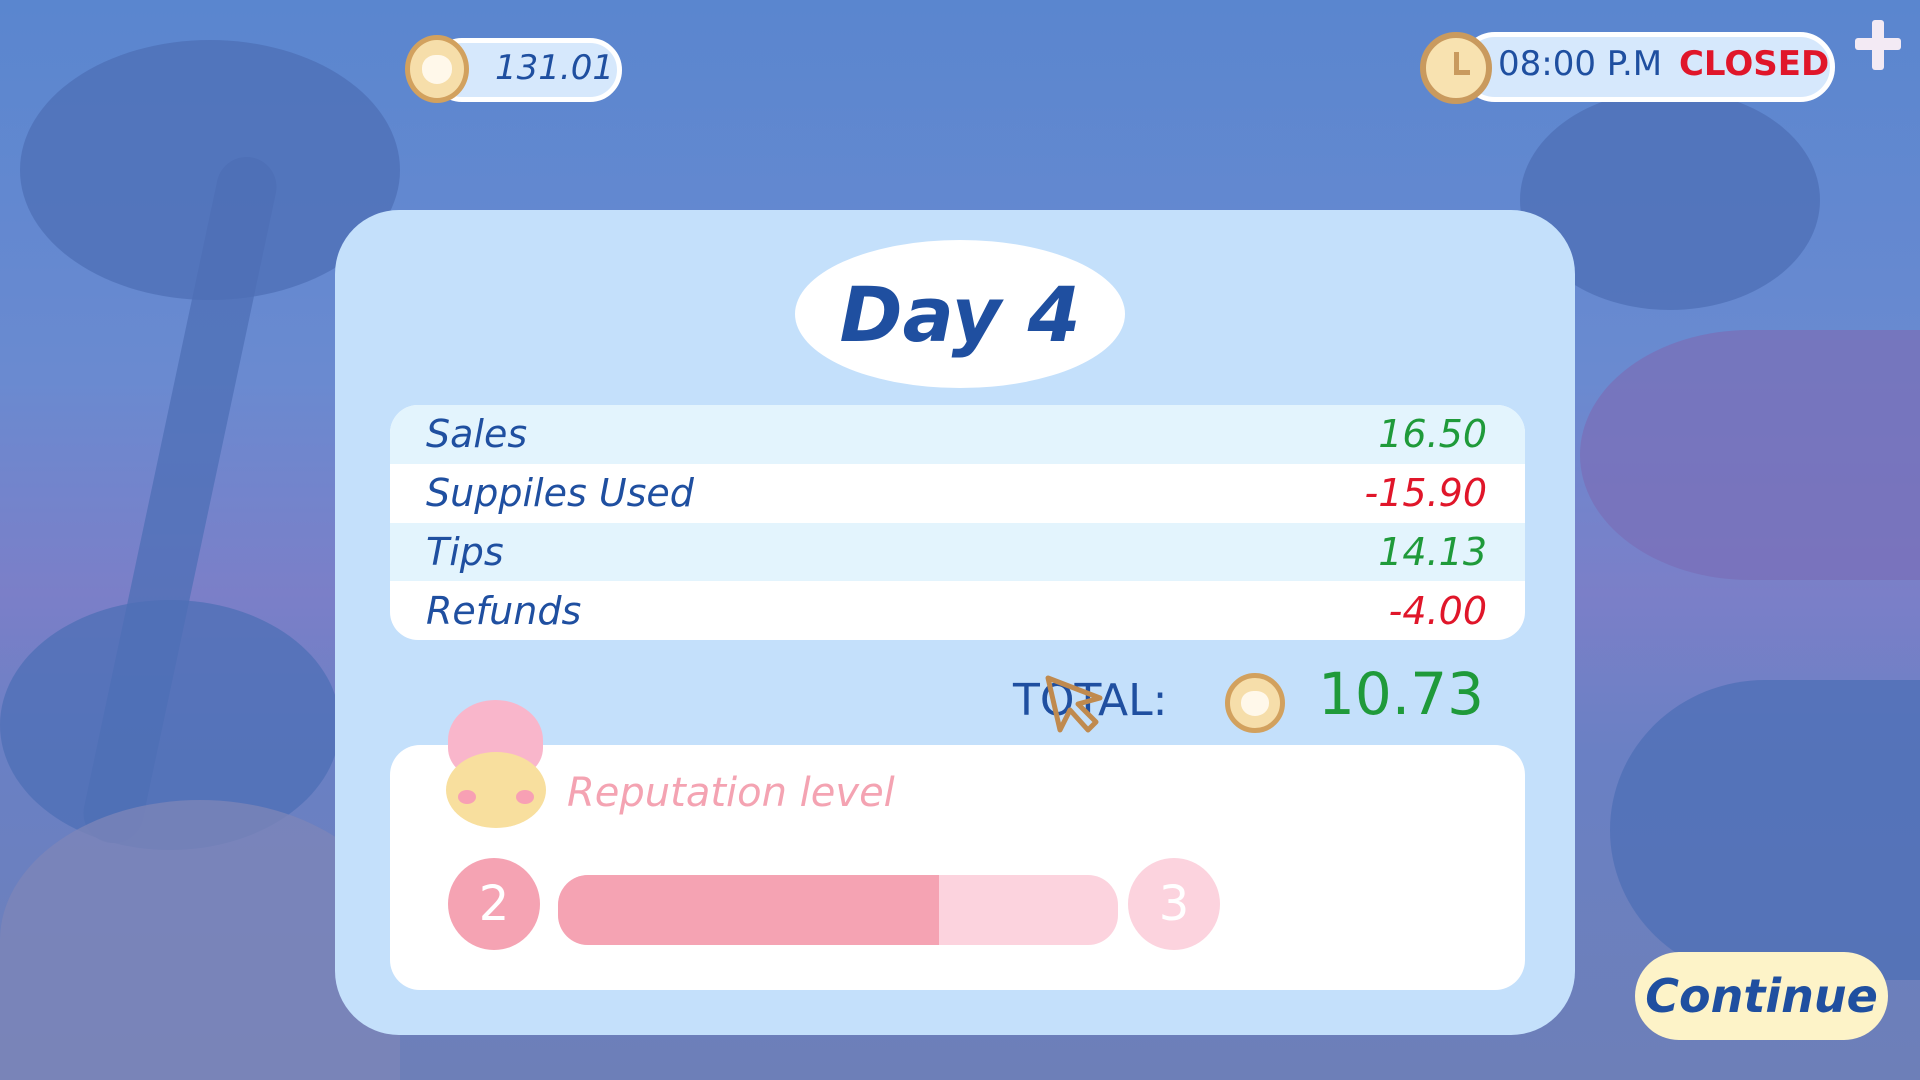  What do you see at coordinates (960, 314) in the screenshot?
I see `day-title: Day 4` at bounding box center [960, 314].